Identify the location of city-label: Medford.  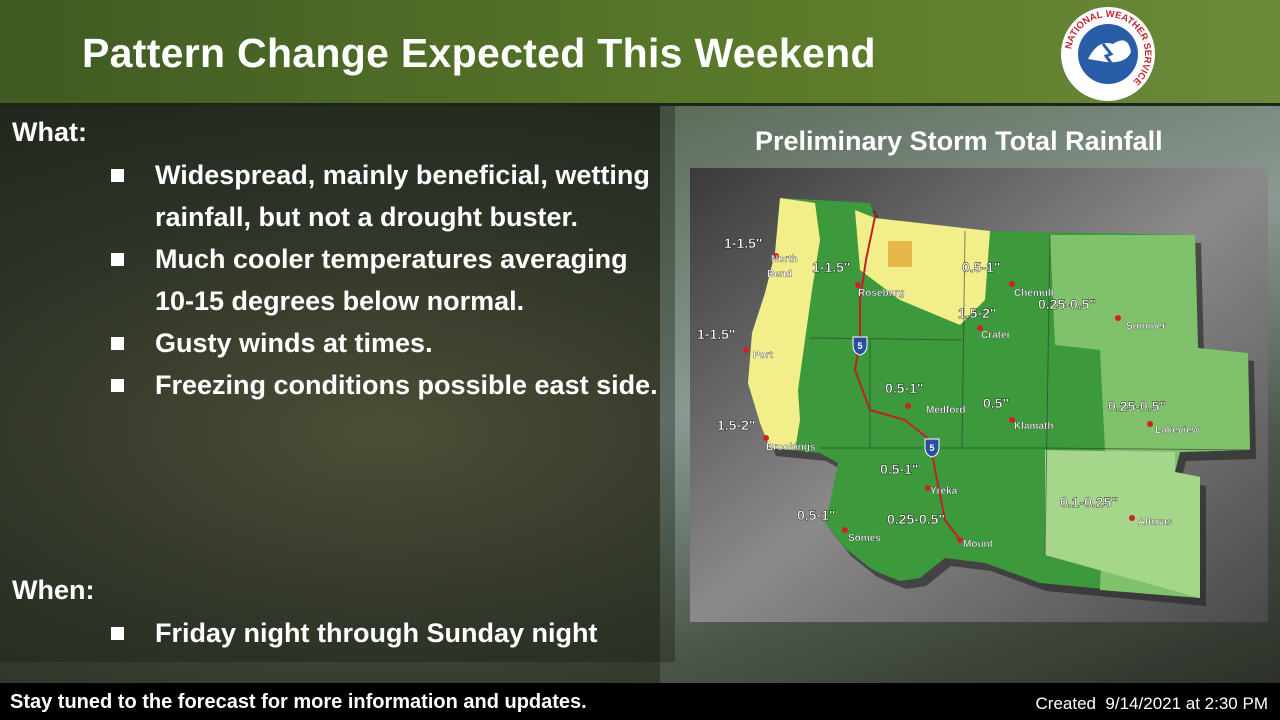
(945, 410).